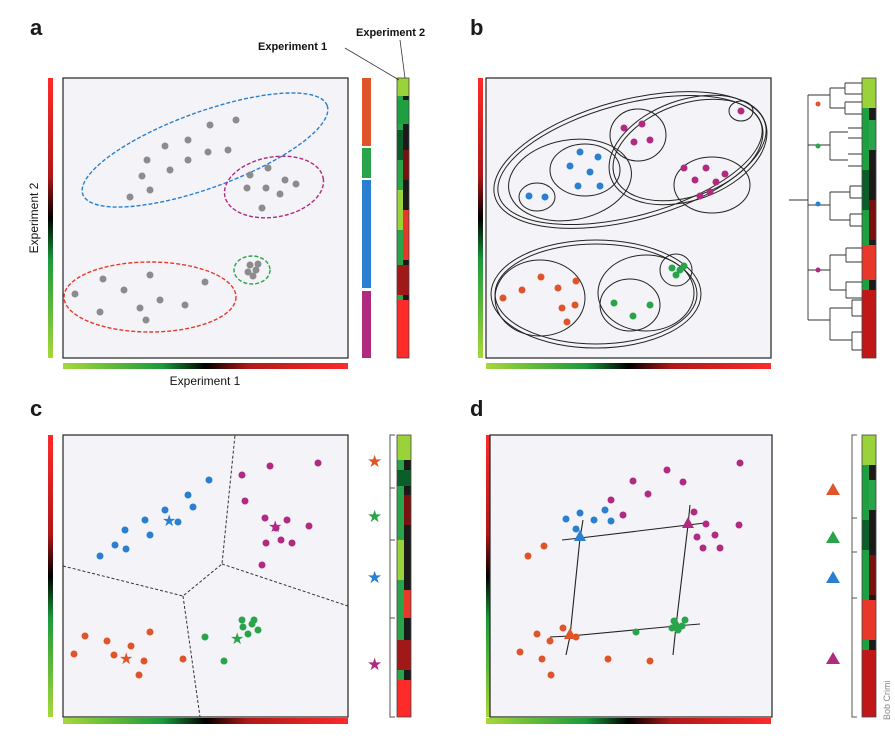 This screenshot has width=895, height=738. Describe the element at coordinates (205, 366) in the screenshot. I see `panel-a-x-gradient` at that location.